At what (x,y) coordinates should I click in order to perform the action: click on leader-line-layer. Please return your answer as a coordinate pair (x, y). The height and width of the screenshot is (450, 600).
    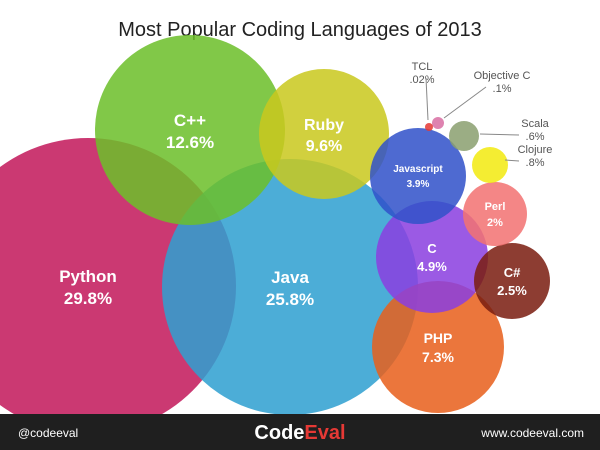
    Looking at the image, I should click on (472, 119).